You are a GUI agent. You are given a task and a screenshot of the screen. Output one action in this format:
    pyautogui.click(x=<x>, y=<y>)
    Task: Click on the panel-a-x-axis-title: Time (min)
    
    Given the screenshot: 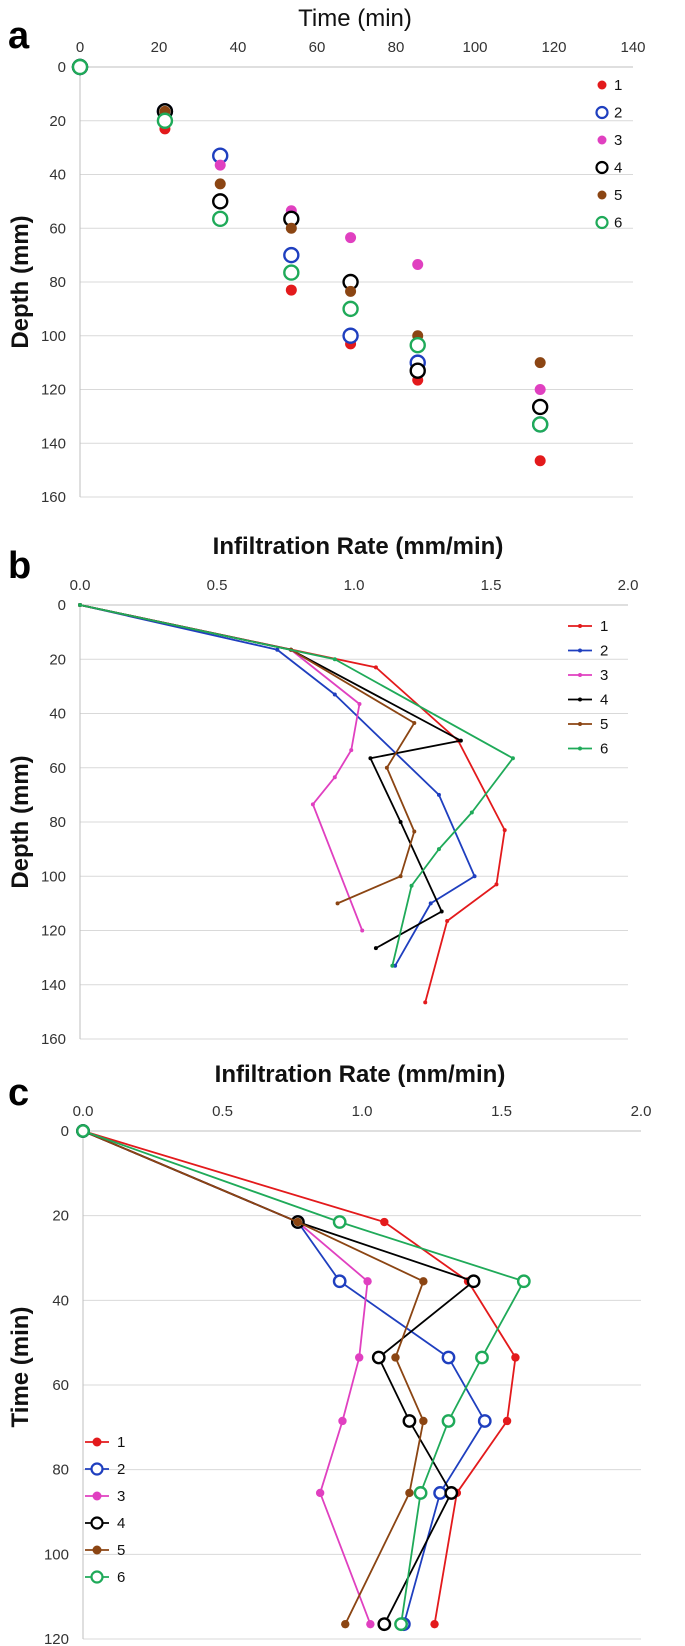 What is the action you would take?
    pyautogui.click(x=355, y=18)
    